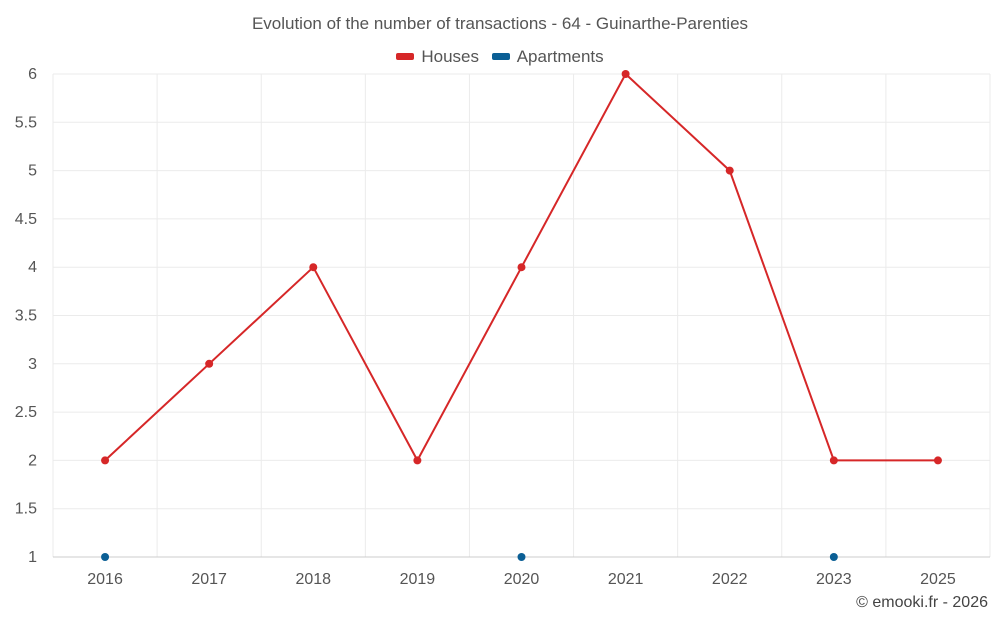 This screenshot has height=625, width=1000. I want to click on legend-swatch-houses, so click(405, 56).